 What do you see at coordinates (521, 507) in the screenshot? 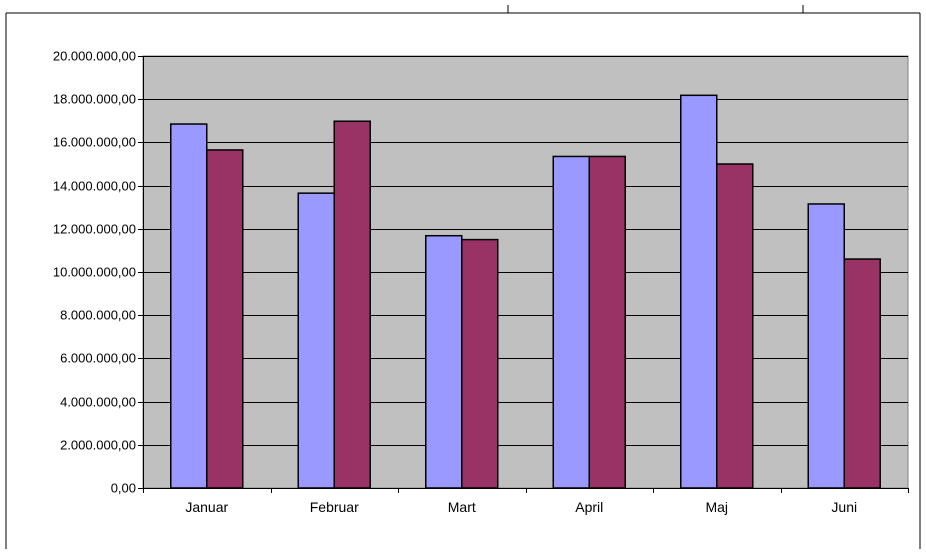
I see `x-tick-labels: Januar Februar Mart April Maj Juni` at bounding box center [521, 507].